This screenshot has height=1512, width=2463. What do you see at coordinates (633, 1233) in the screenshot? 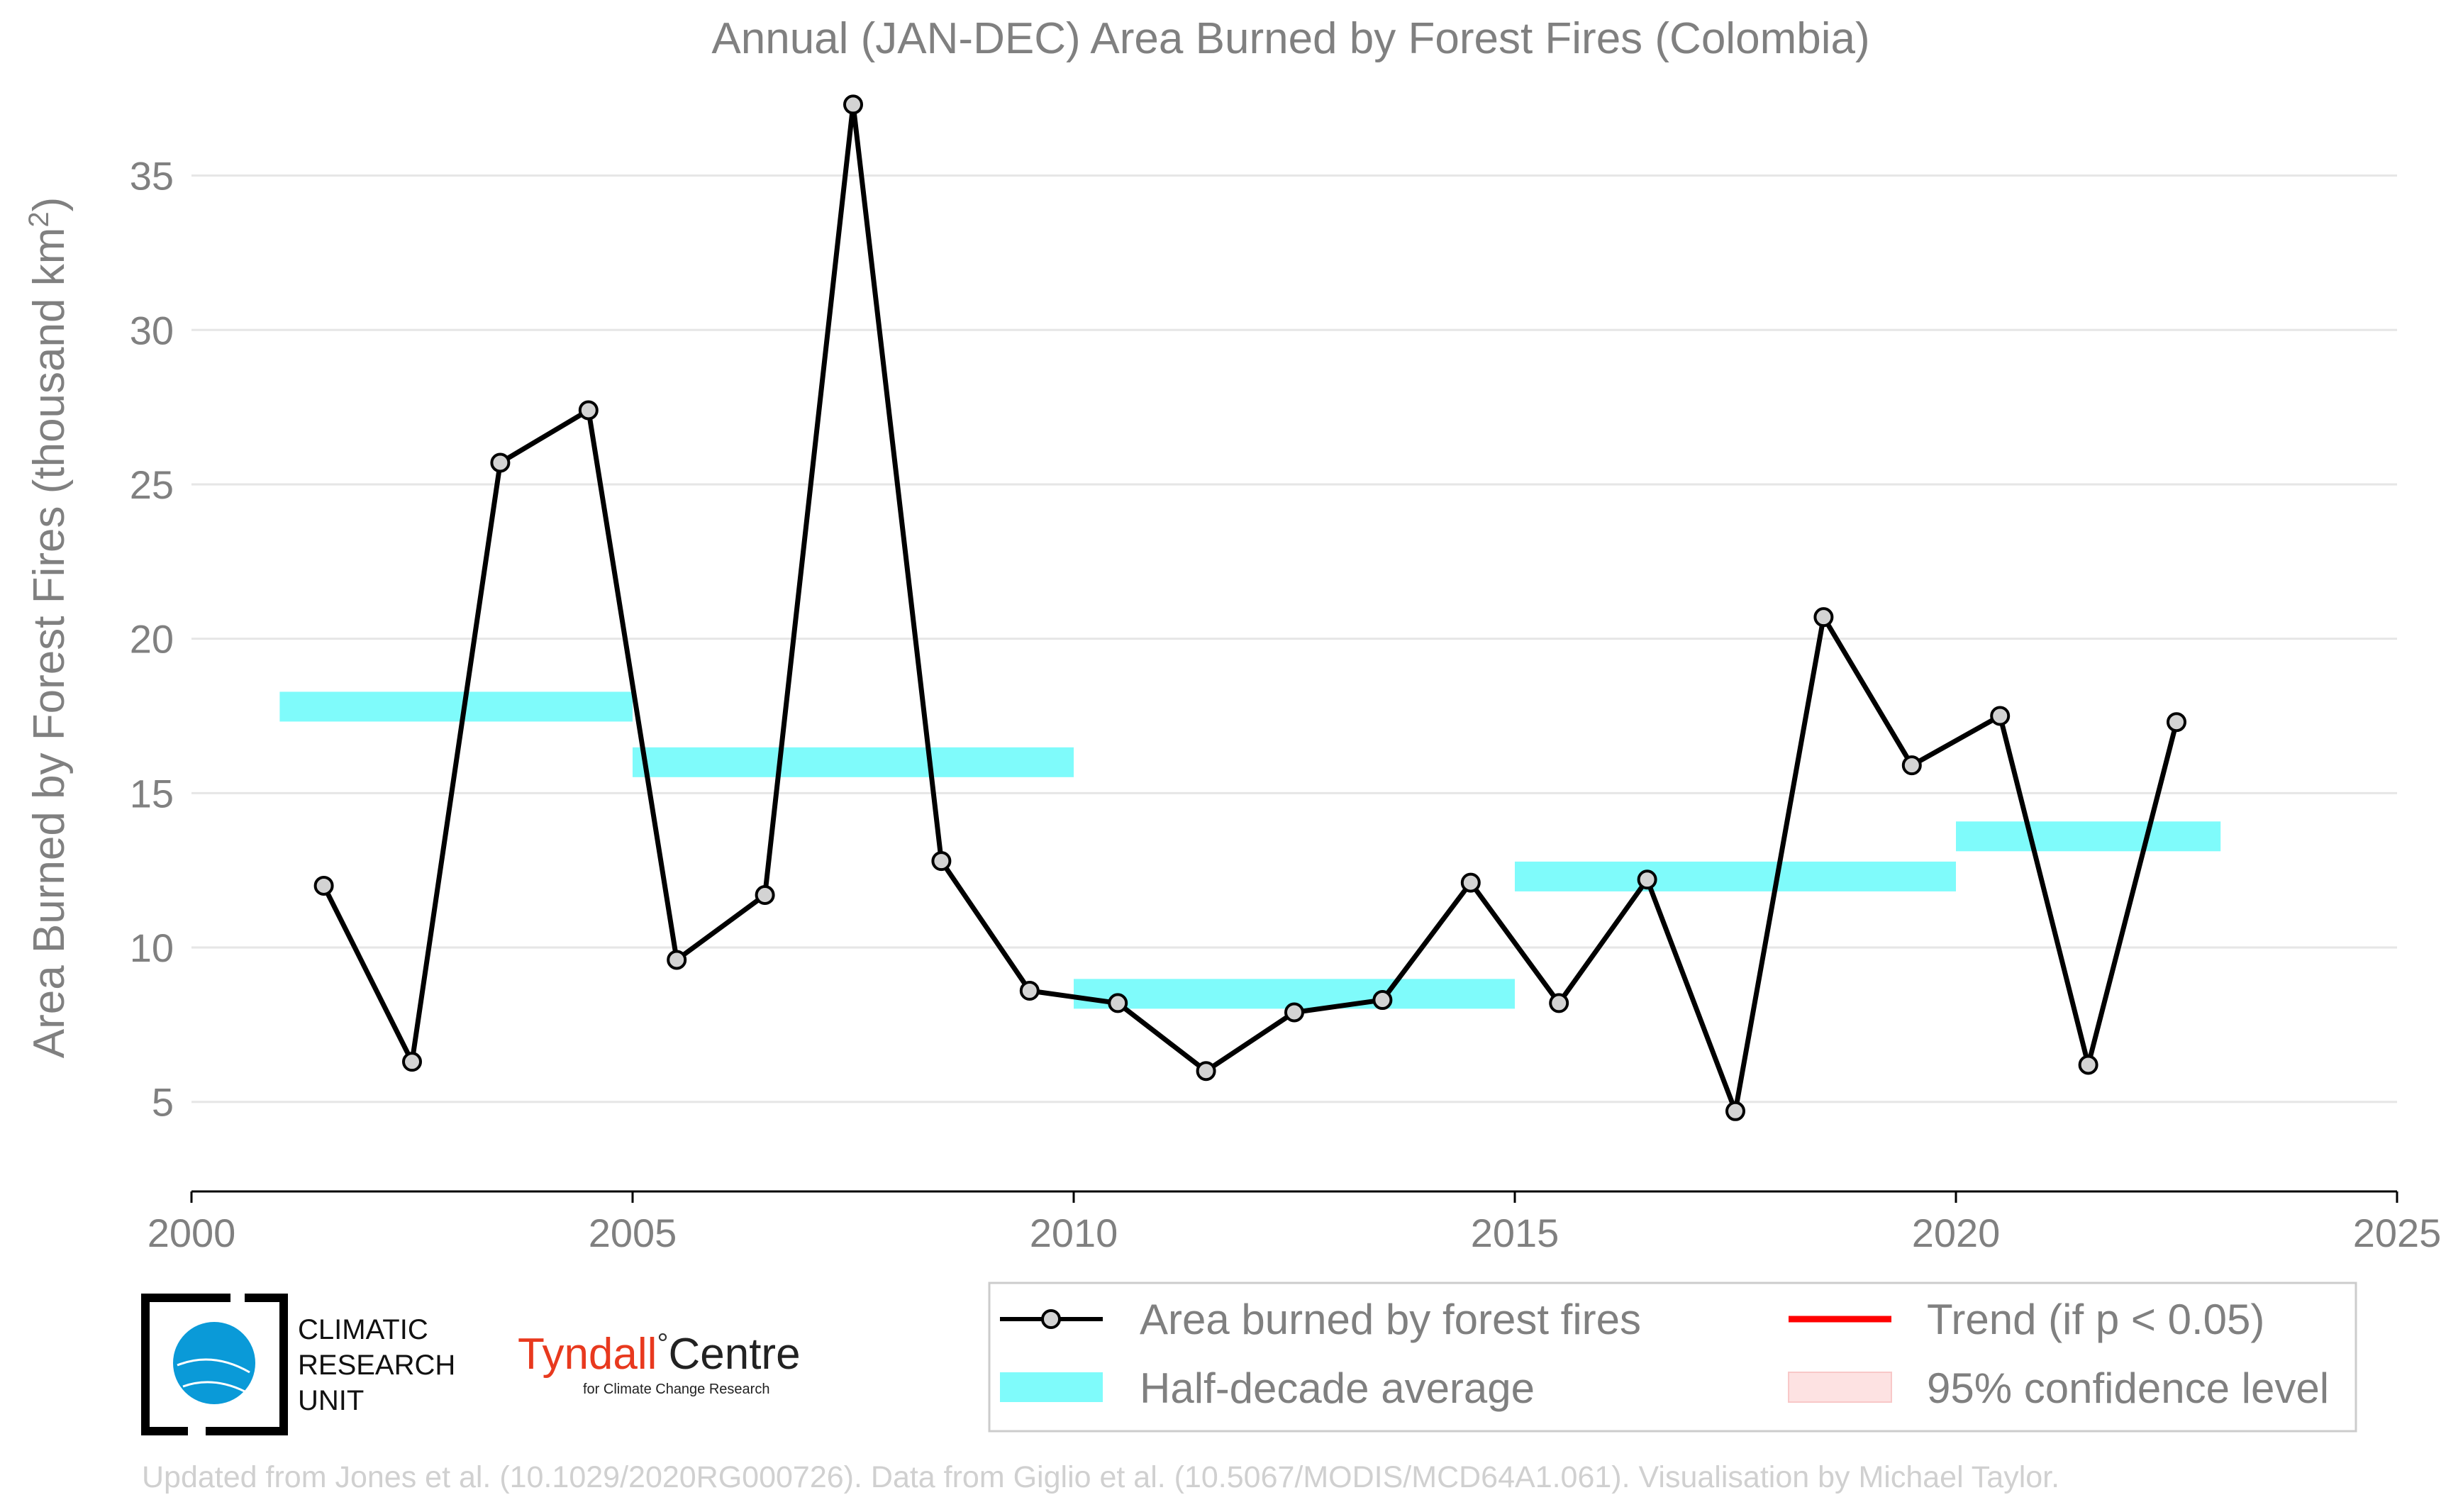
I see `x-tick-label: 2005` at bounding box center [633, 1233].